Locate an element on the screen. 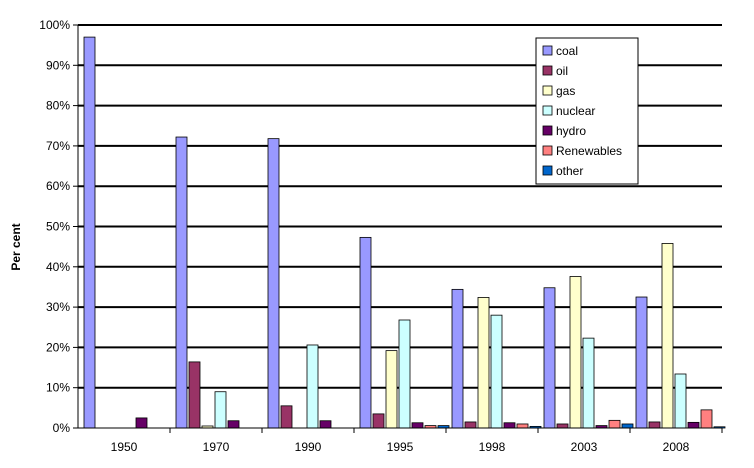 This screenshot has height=468, width=754. legend-label-hydro: hydro is located at coordinates (571, 131).